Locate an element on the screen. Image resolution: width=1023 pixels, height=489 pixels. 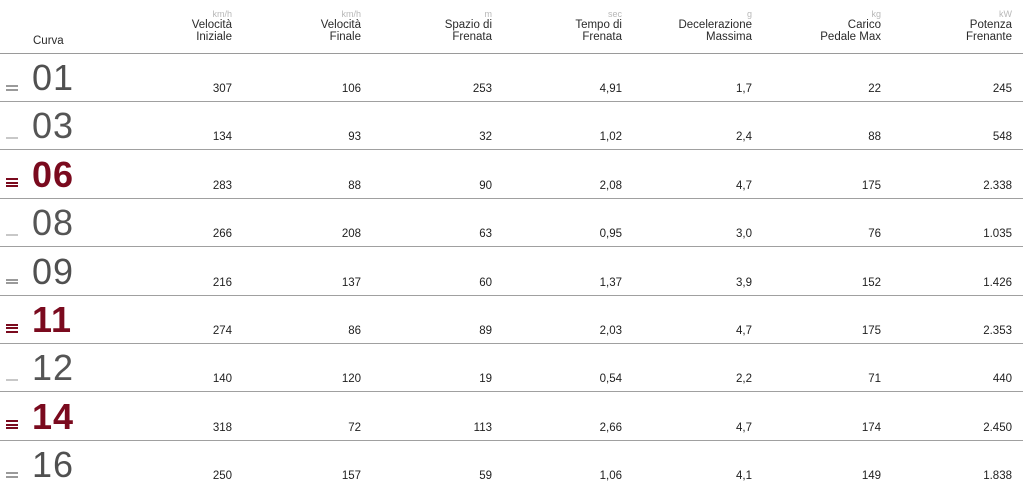
table-cell: 2,2 is located at coordinates (744, 379).